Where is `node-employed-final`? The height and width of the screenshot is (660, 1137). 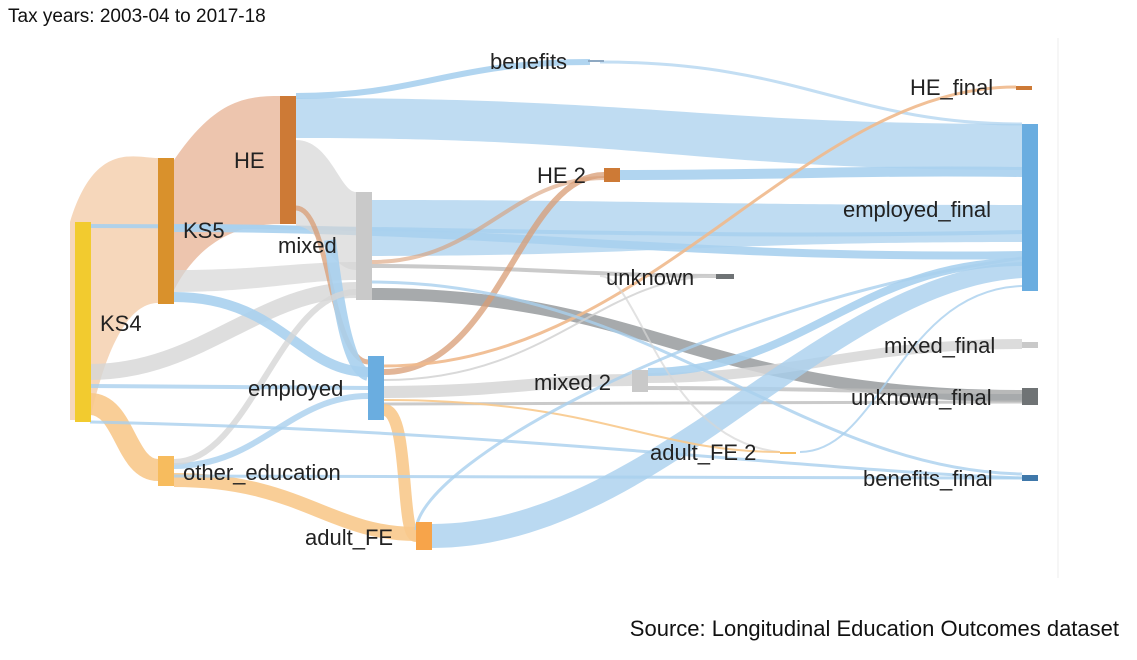 node-employed-final is located at coordinates (1030, 207).